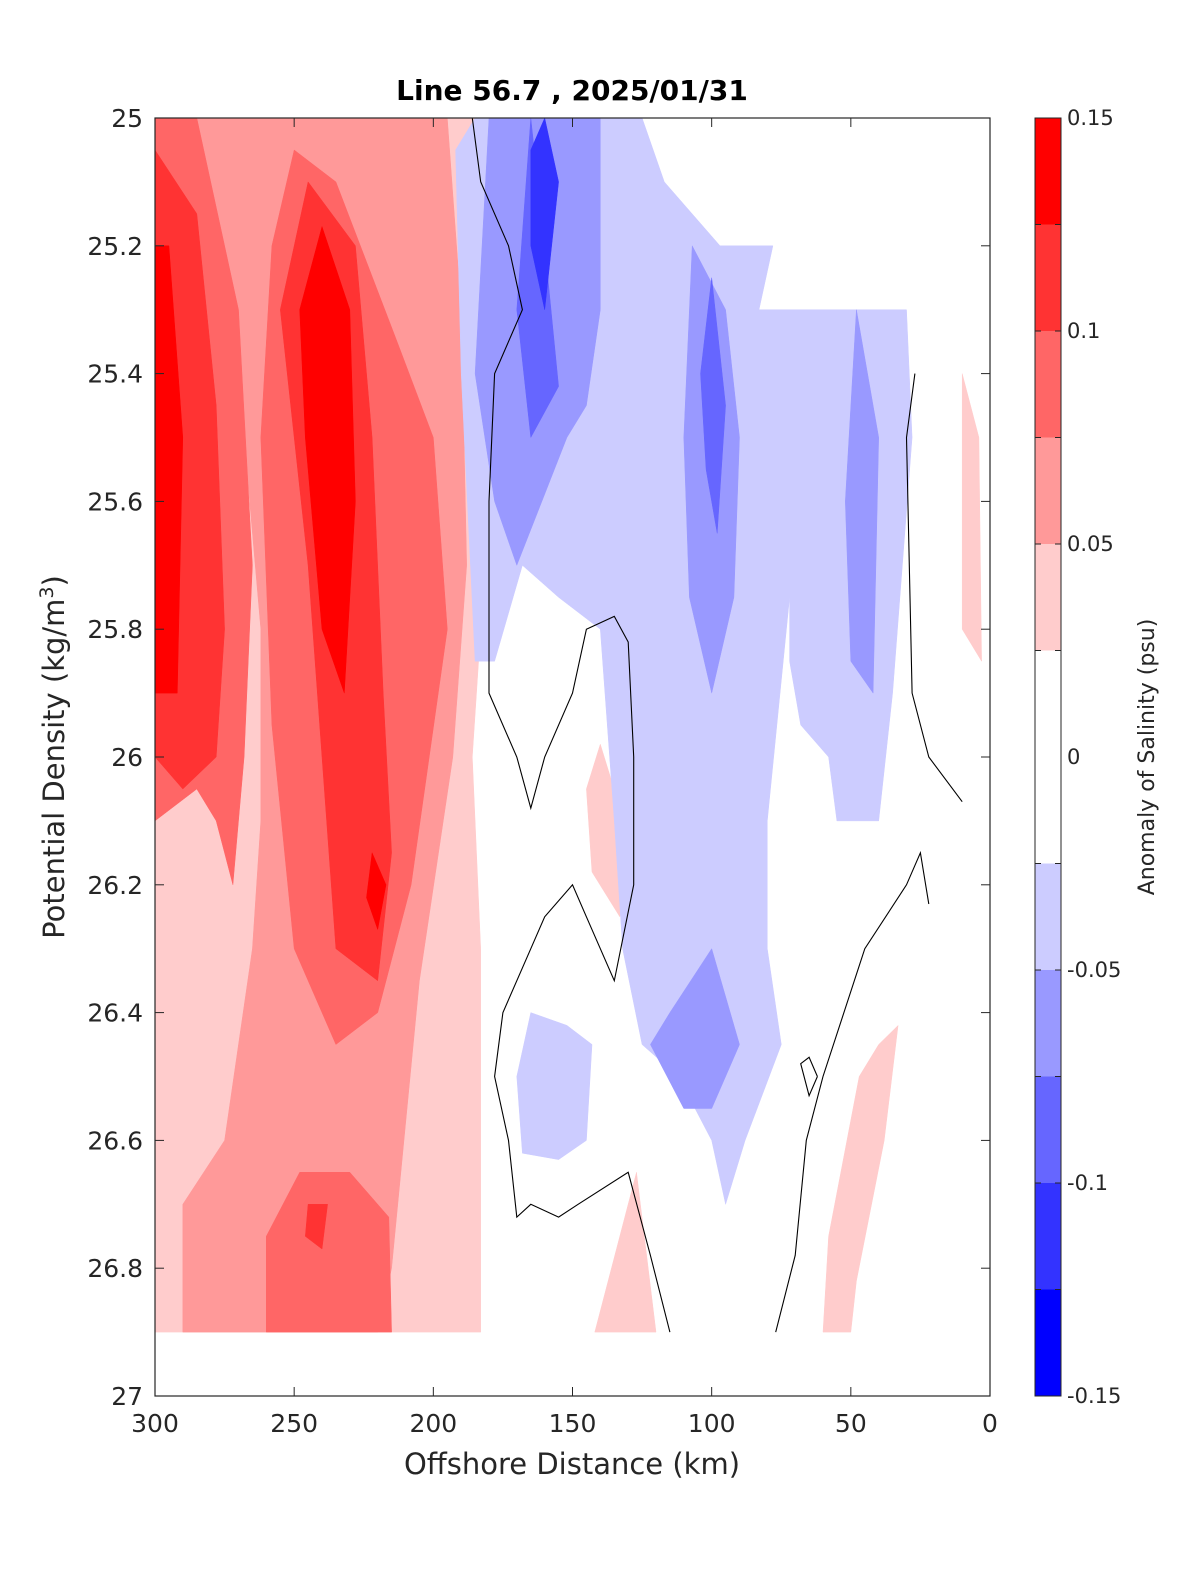  Describe the element at coordinates (851, 1423) in the screenshot. I see `x-tick-label: 50` at that location.